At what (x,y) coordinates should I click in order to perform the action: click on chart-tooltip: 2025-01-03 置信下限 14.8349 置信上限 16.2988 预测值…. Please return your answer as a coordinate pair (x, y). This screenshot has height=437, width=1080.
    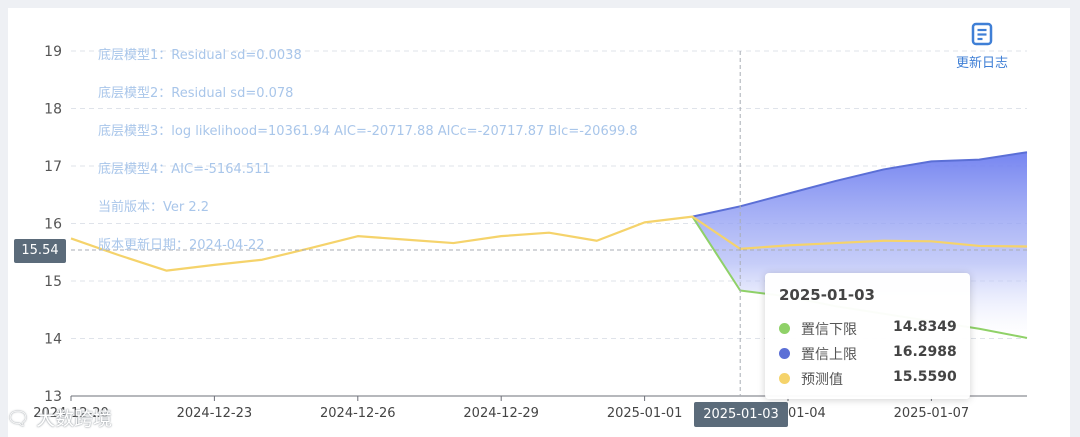
    Looking at the image, I should click on (867, 336).